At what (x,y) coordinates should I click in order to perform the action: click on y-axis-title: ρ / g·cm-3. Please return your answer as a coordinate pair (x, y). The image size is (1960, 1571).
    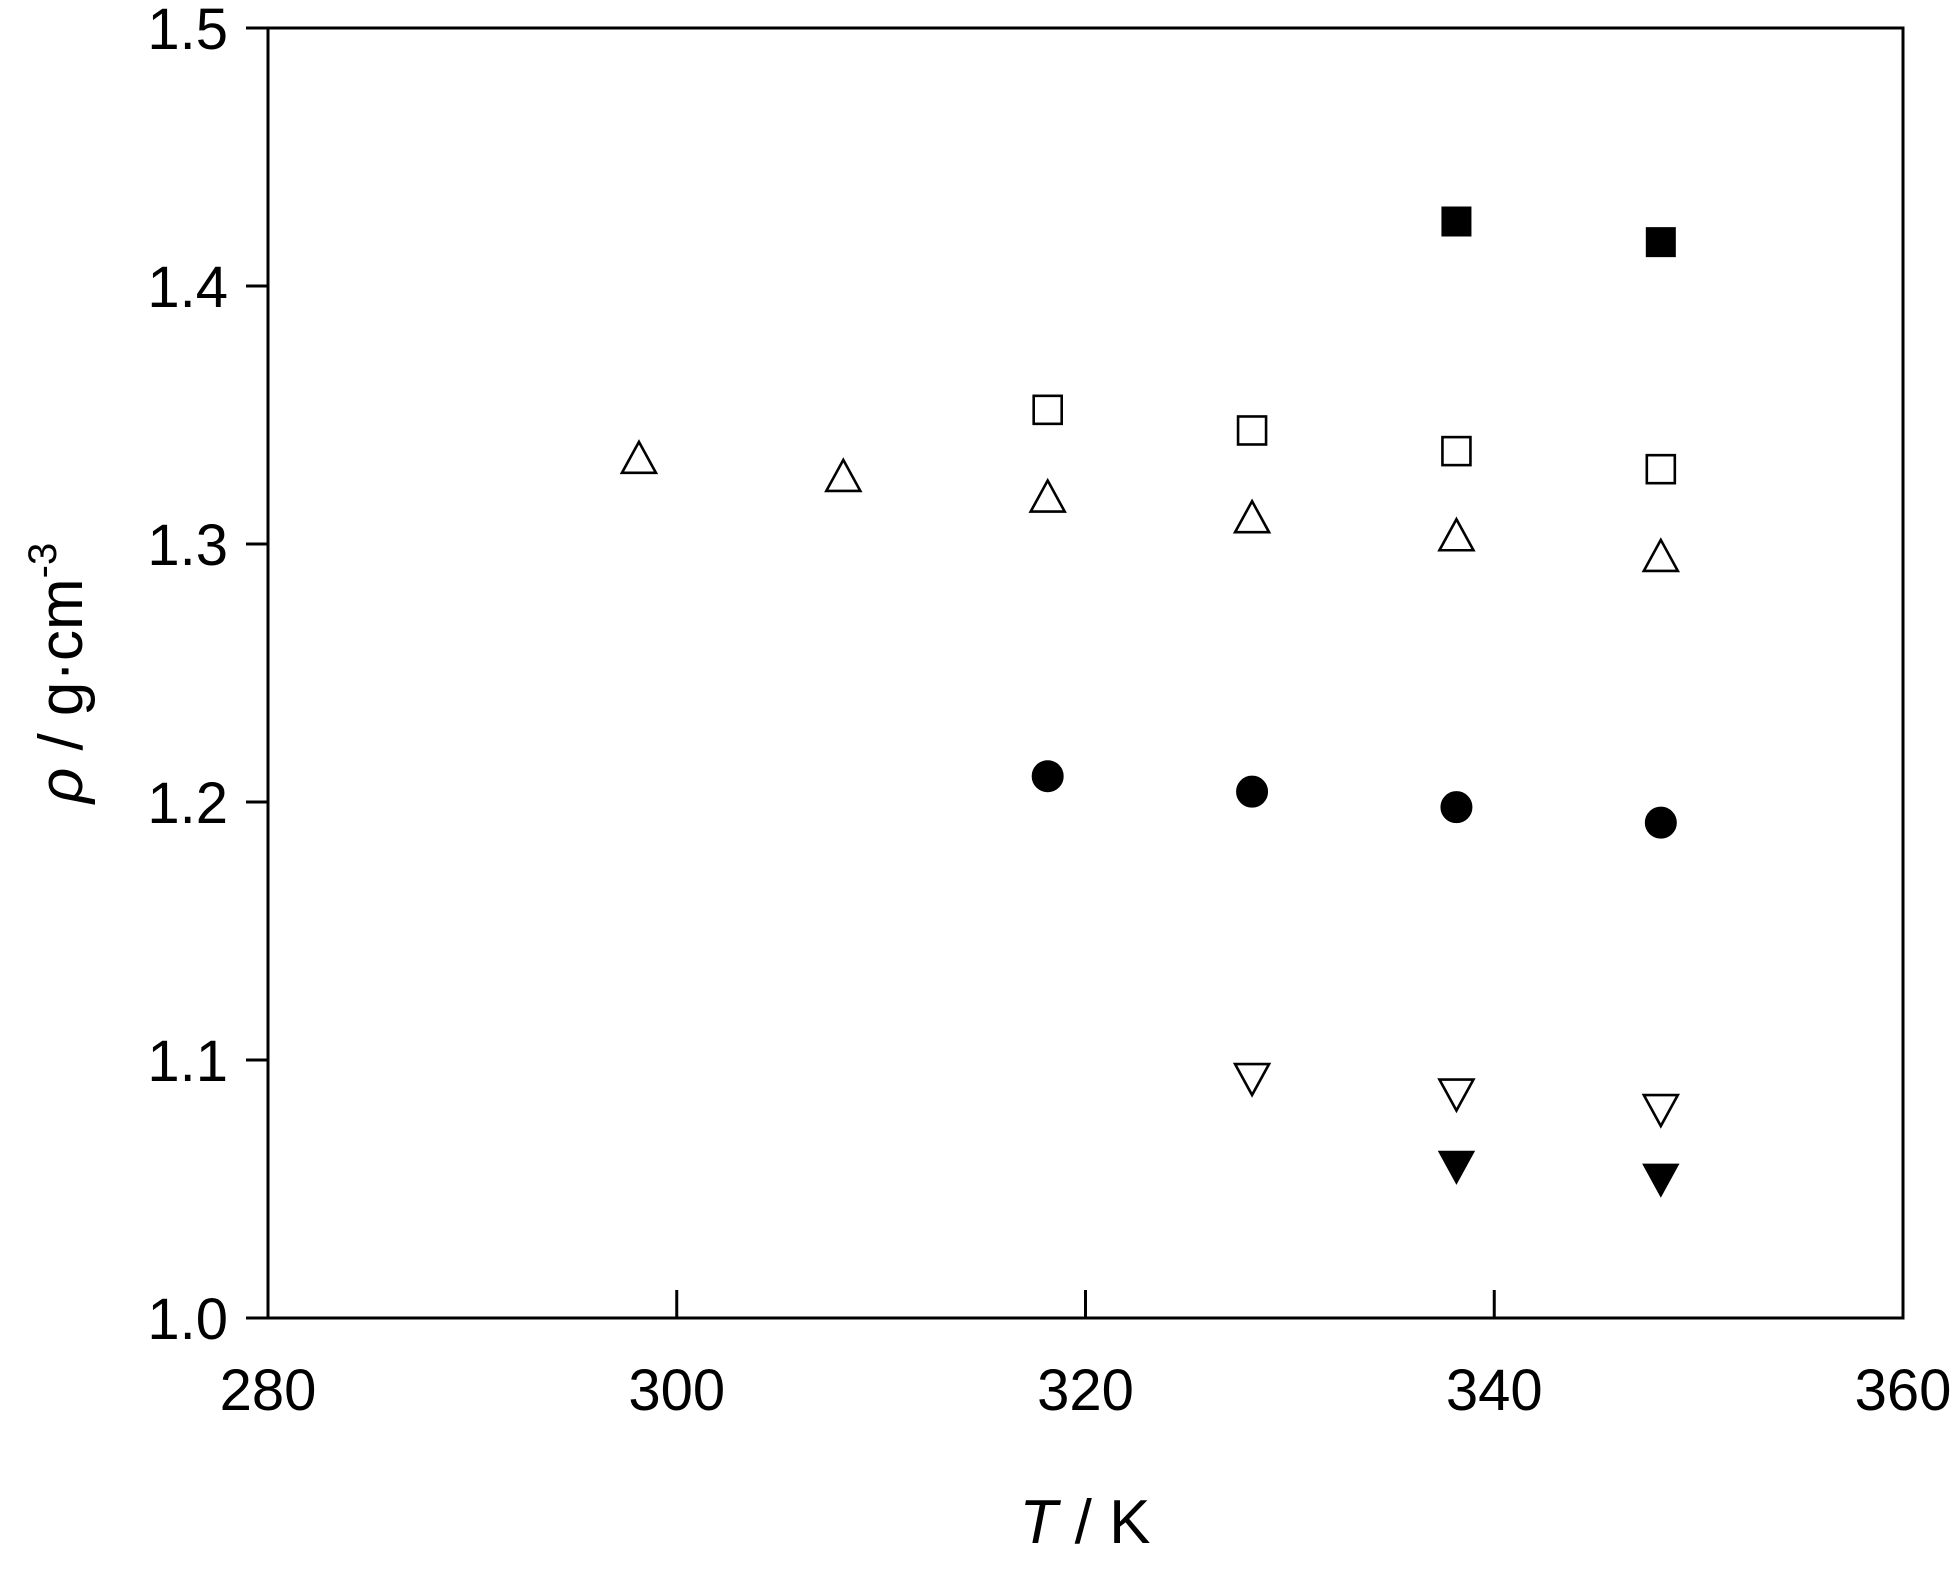
    Looking at the image, I should click on (58, 674).